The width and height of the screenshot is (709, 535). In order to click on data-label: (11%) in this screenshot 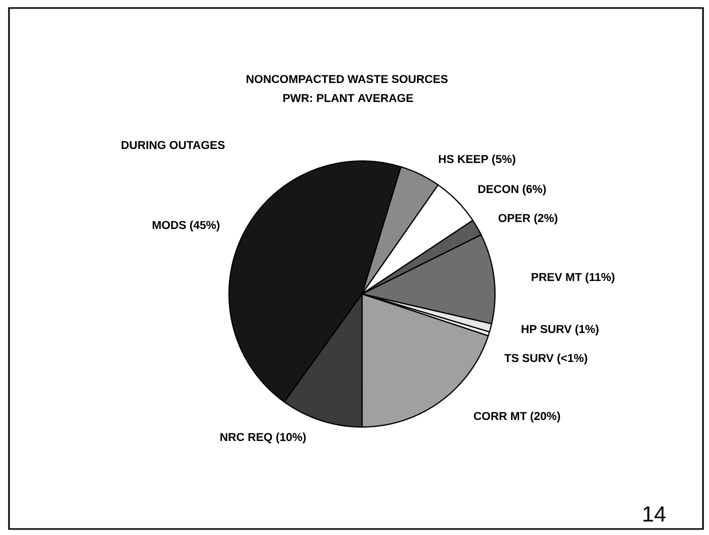, I will do `click(600, 278)`.